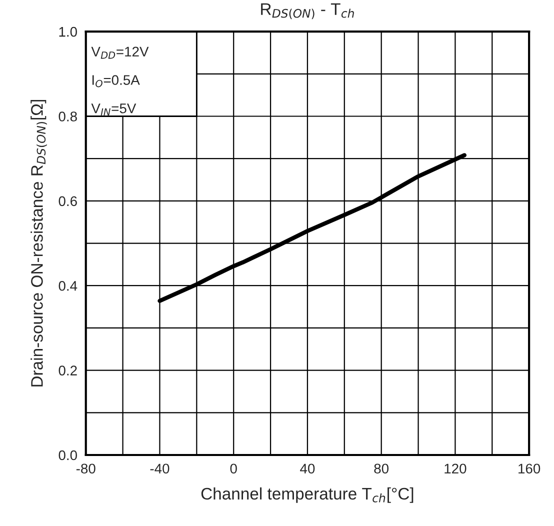 This screenshot has width=554, height=526. What do you see at coordinates (67, 371) in the screenshot?
I see `y-tick-label: 0.2` at bounding box center [67, 371].